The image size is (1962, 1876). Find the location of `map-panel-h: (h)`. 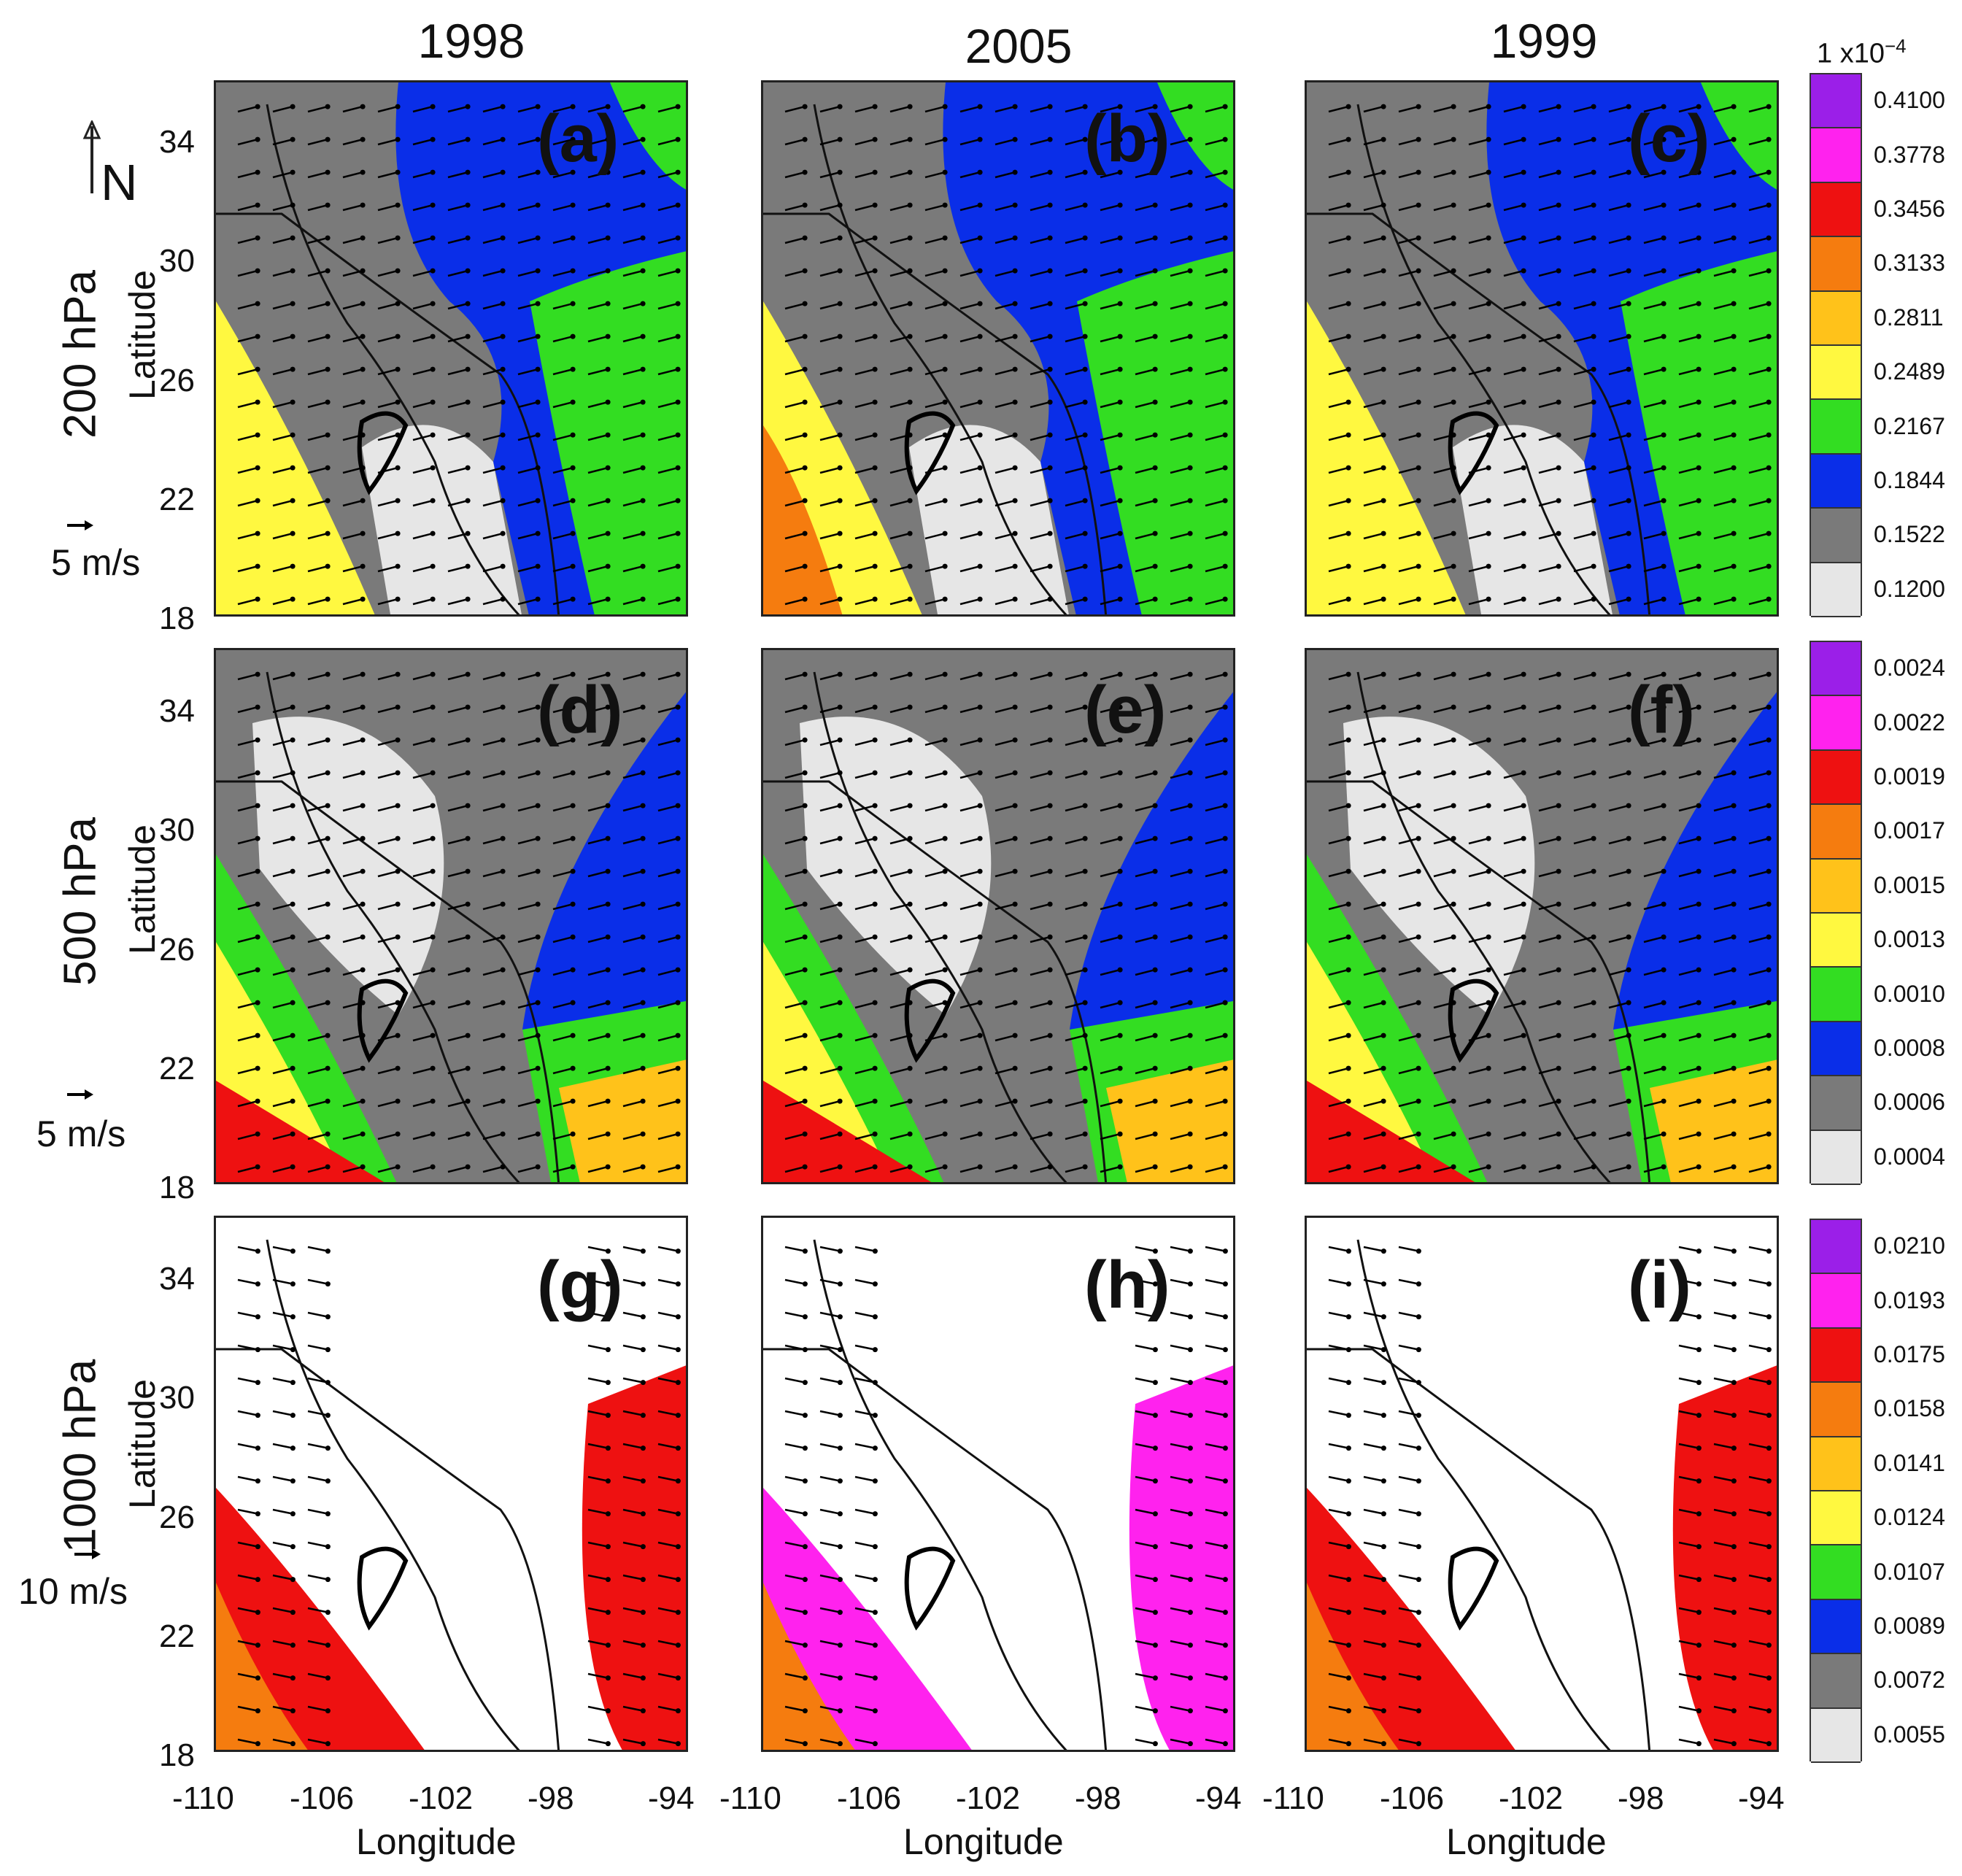

map-panel-h: (h) is located at coordinates (998, 1484).